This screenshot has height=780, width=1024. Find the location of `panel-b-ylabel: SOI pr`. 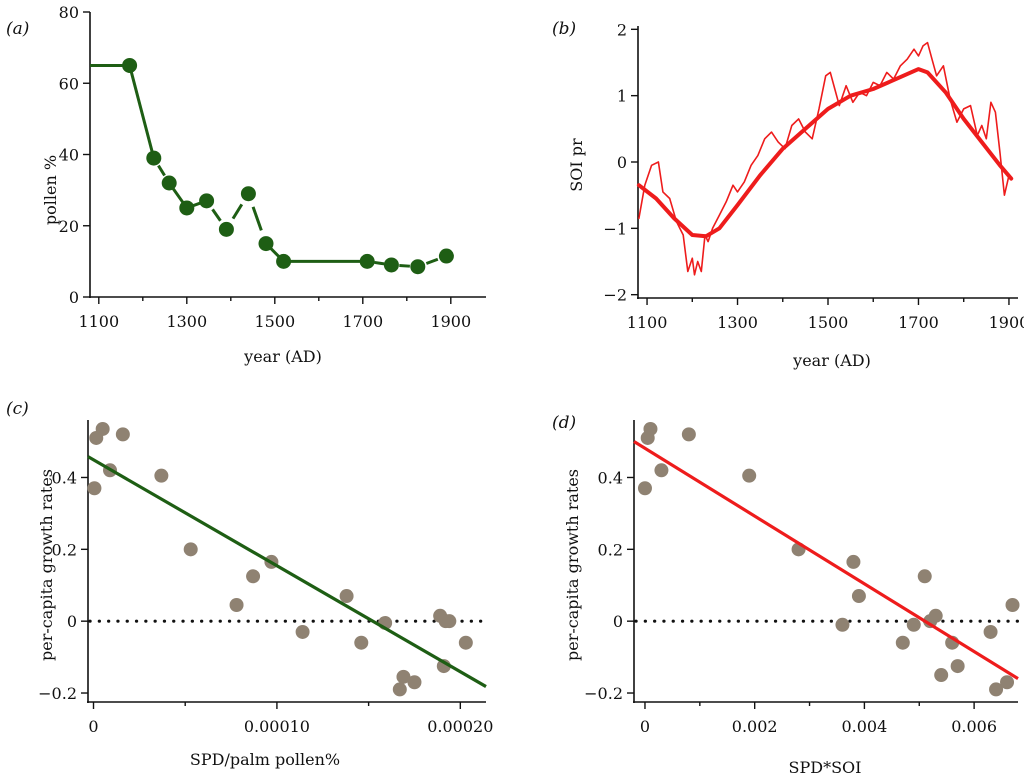

panel-b-ylabel: SOI pr is located at coordinates (576, 165).